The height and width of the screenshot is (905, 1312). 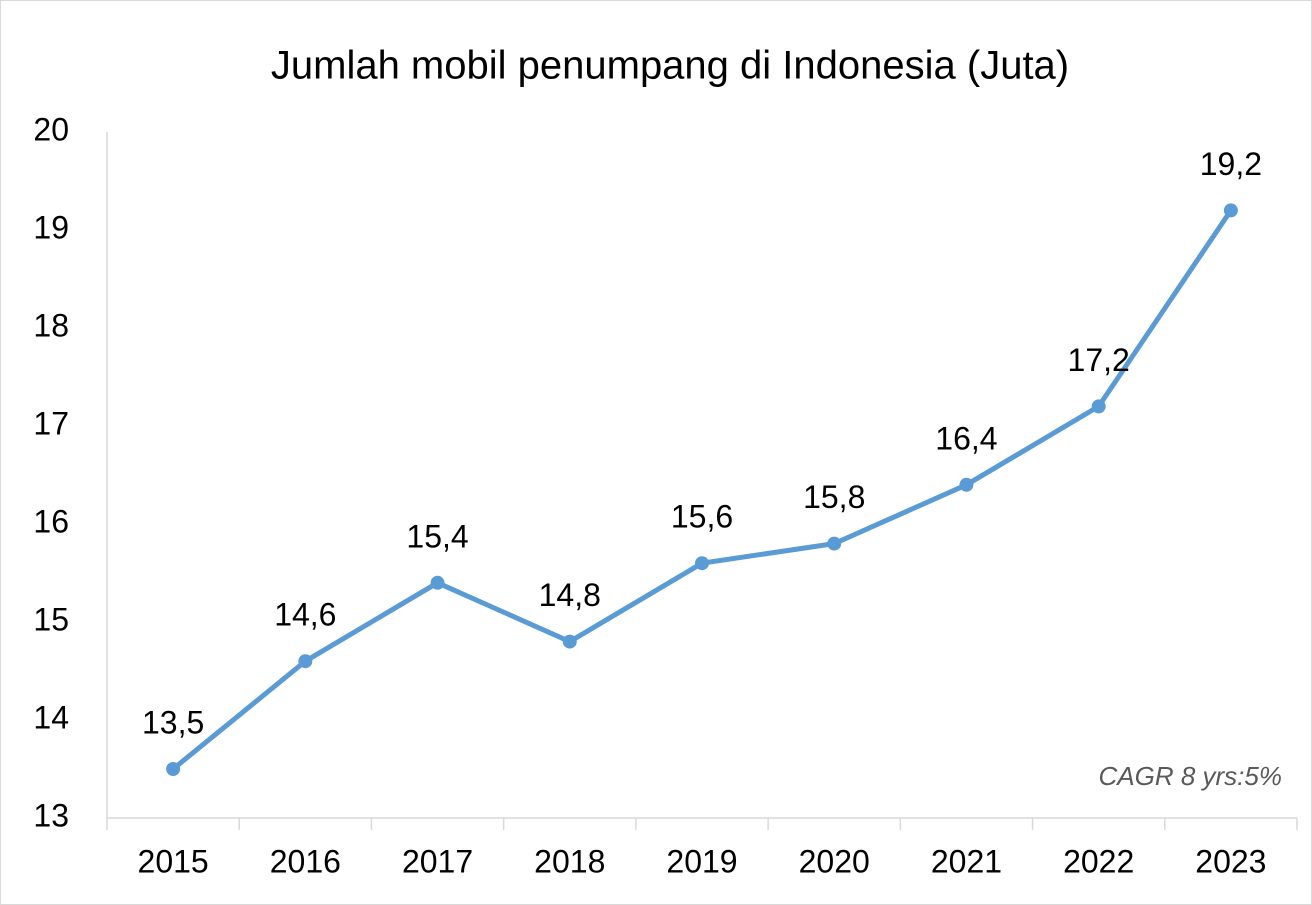 What do you see at coordinates (1230, 861) in the screenshot?
I see `x-tick-label: 2023` at bounding box center [1230, 861].